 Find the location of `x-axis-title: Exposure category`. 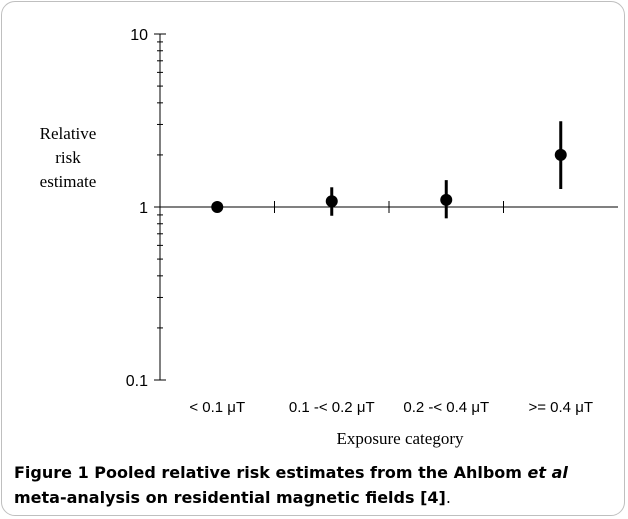

x-axis-title: Exposure category is located at coordinates (400, 438).